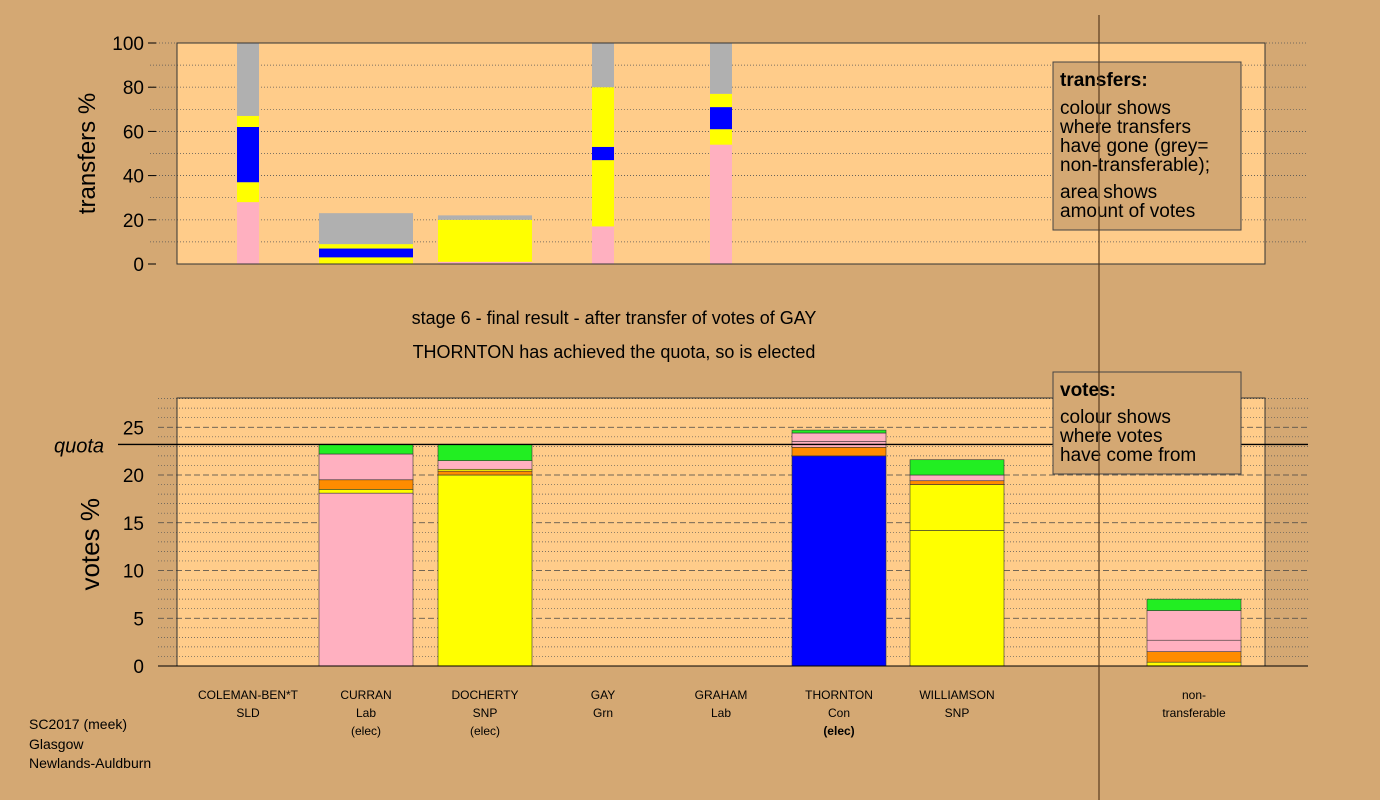  I want to click on candidate-name: COLEMAN-BEN*T, so click(248, 695).